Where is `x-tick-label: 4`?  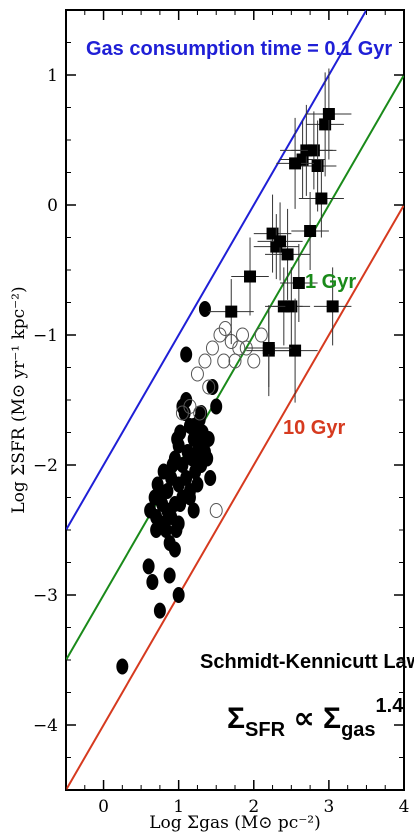 x-tick-label: 4 is located at coordinates (404, 807).